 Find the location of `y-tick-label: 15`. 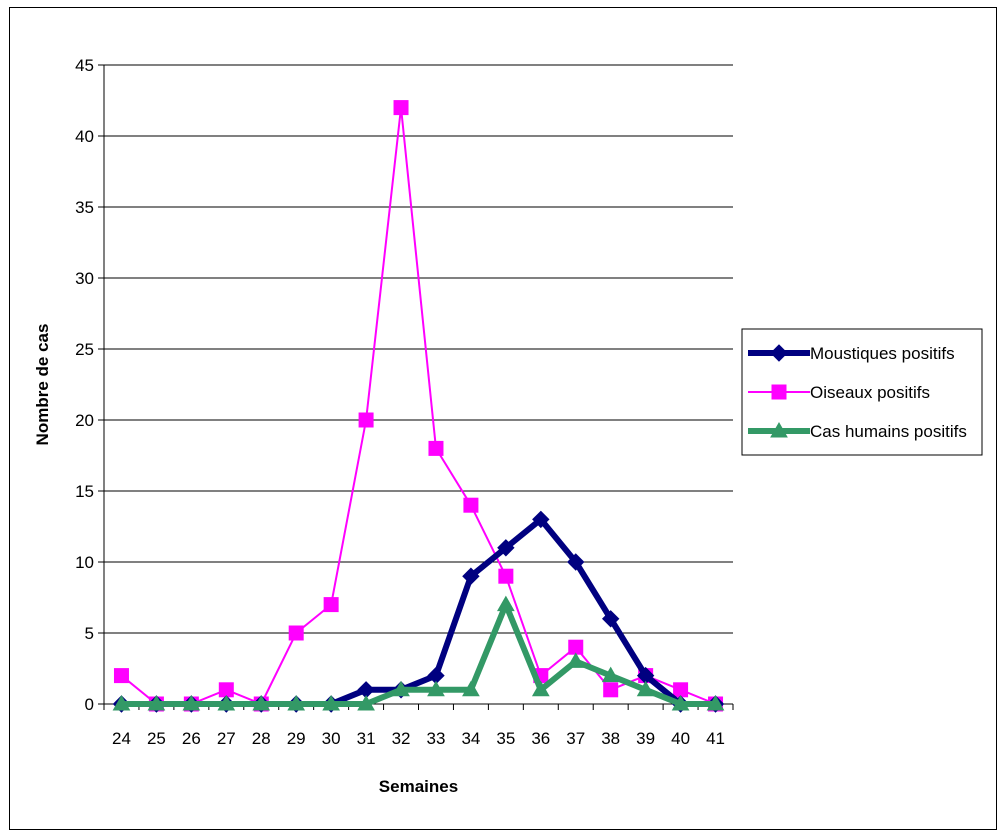

y-tick-label: 15 is located at coordinates (84, 491).